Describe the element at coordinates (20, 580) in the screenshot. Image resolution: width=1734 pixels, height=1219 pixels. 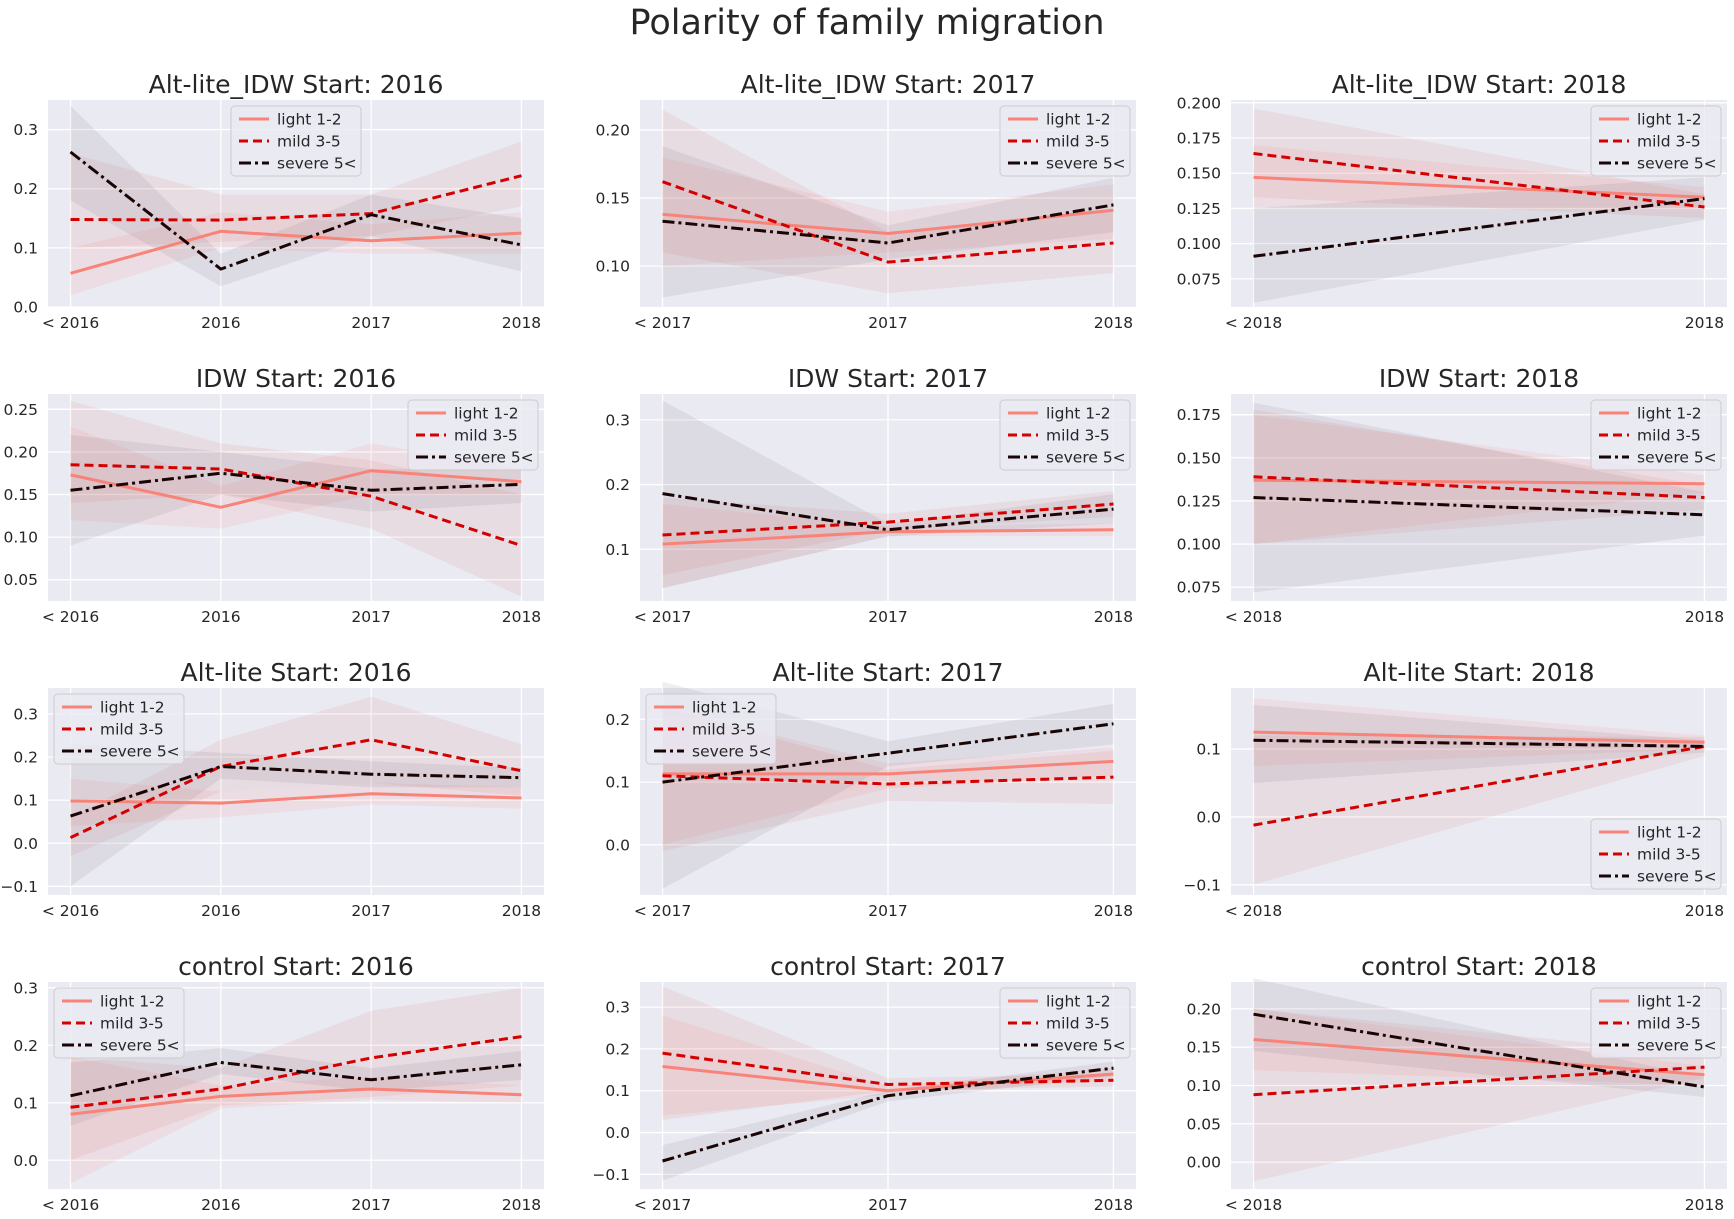
I see `y-tick-label: 0.05` at that location.